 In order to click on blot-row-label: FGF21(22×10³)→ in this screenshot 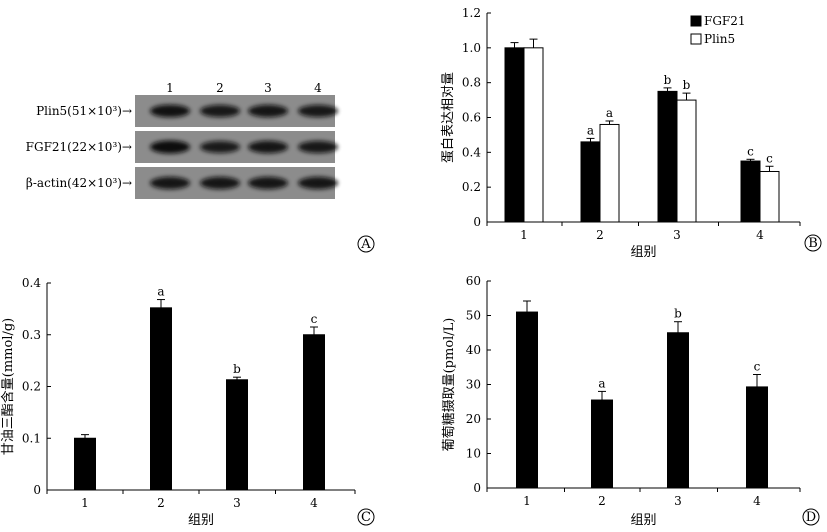, I will do `click(79, 147)`.